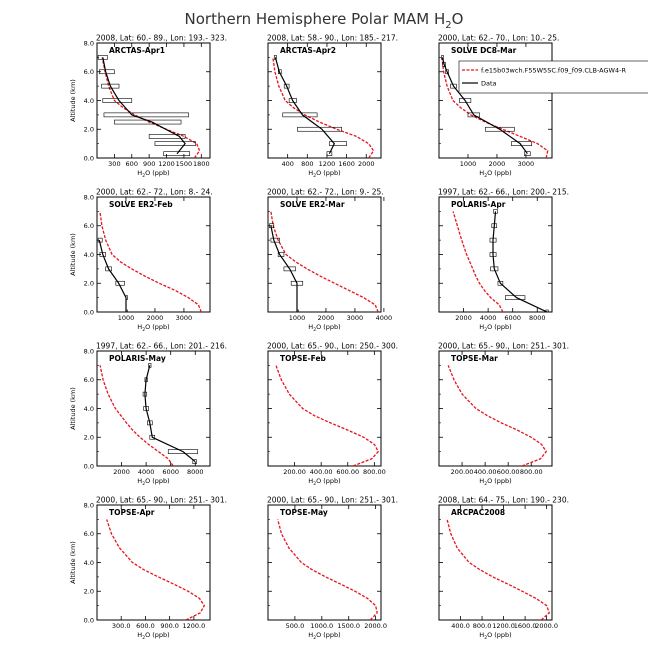 This screenshot has height=648, width=648. Describe the element at coordinates (478, 204) in the screenshot. I see `campaign-label: POLARIS-Apr` at that location.